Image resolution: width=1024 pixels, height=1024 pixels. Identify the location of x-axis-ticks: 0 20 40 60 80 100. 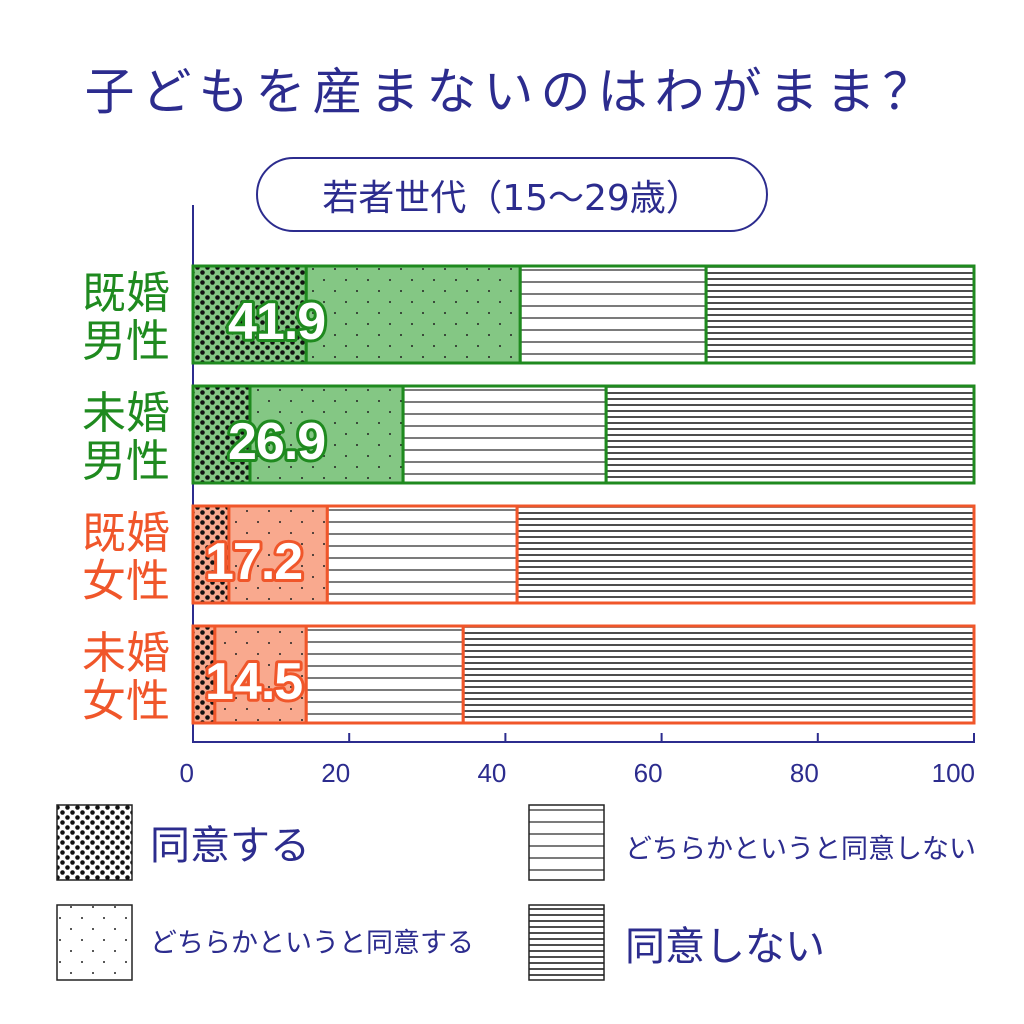
(577, 760).